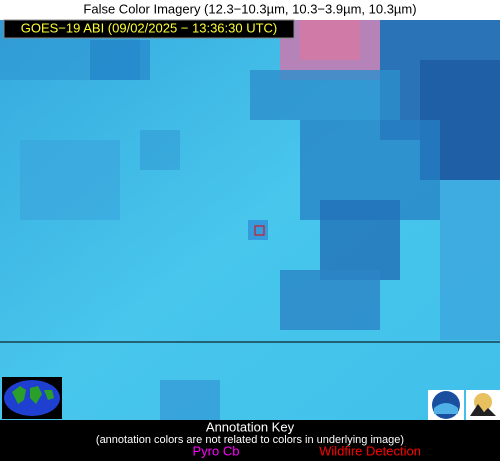  Describe the element at coordinates (250, 426) in the screenshot. I see `key-title: Annotation Key` at that location.